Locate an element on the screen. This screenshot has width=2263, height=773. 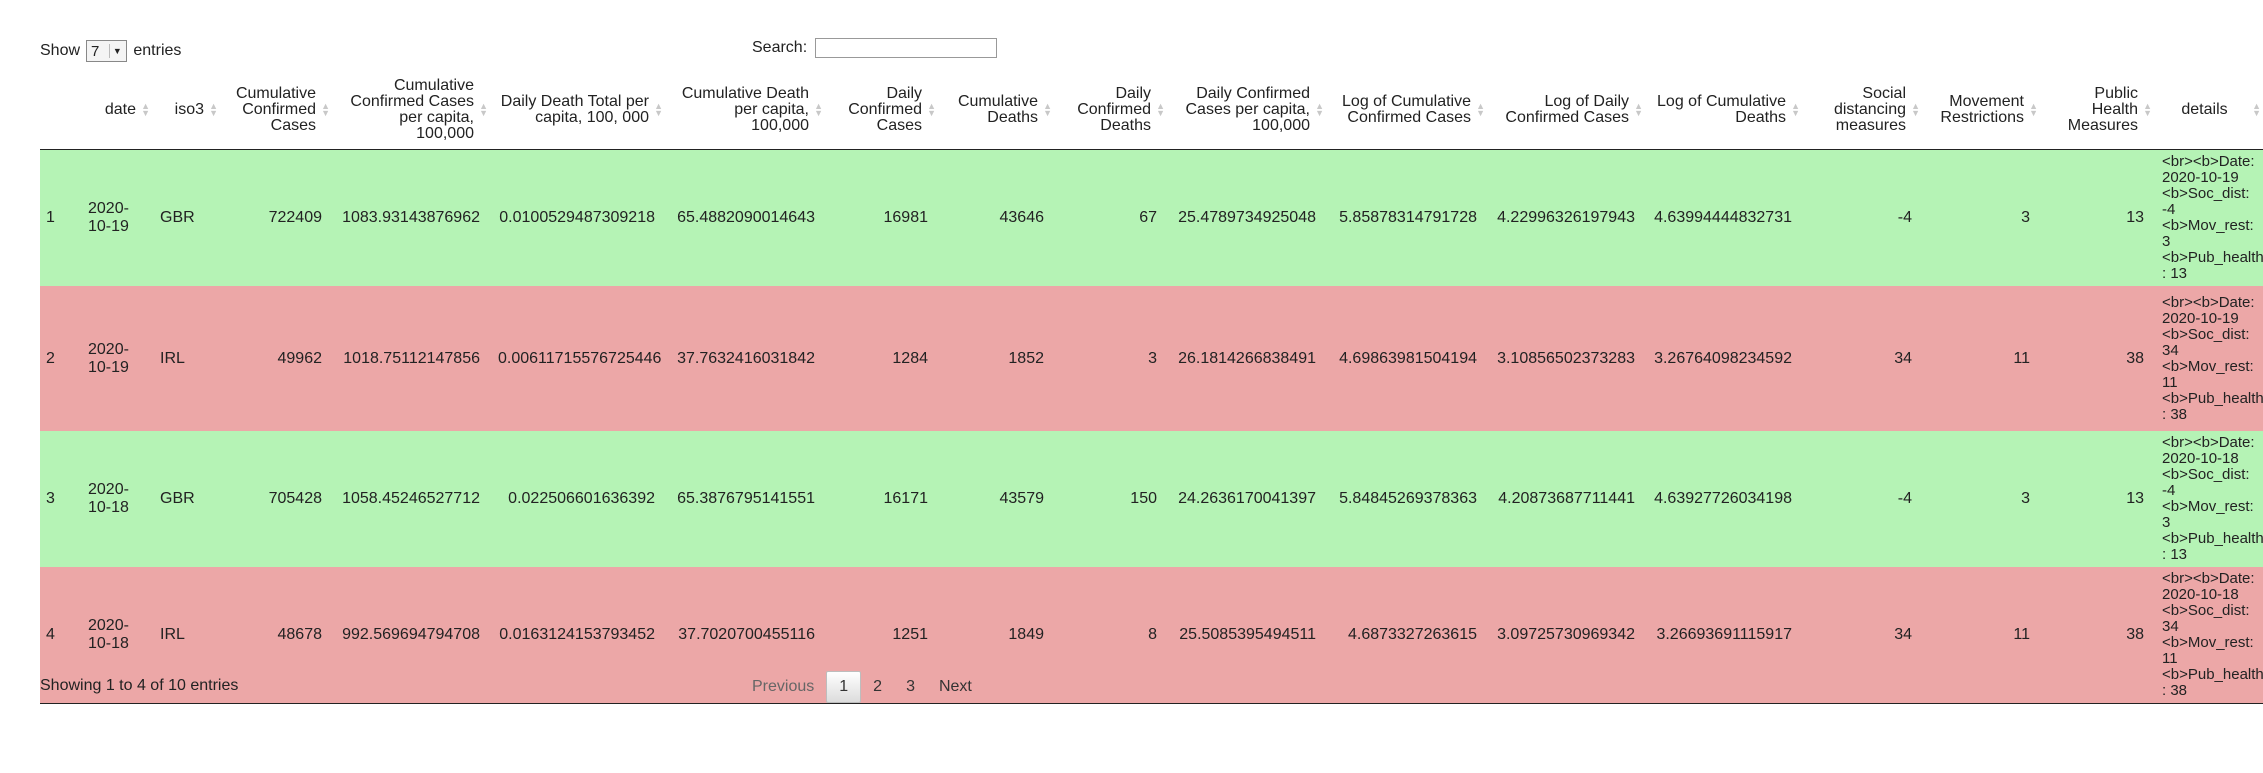
cell-log-daily-conf: 4.22996326197943 is located at coordinates (1568, 217).